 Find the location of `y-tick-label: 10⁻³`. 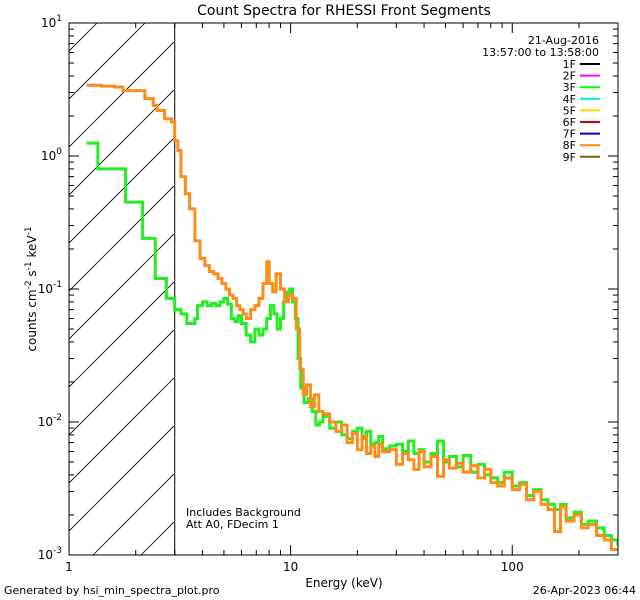

y-tick-label: 10⁻³ is located at coordinates (50, 554).